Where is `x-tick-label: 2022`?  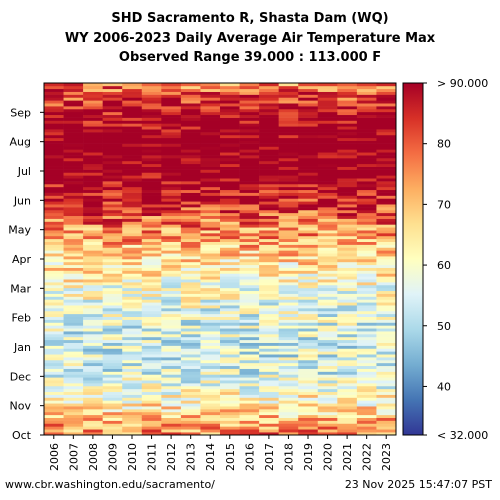
x-tick-label: 2022 is located at coordinates (367, 457).